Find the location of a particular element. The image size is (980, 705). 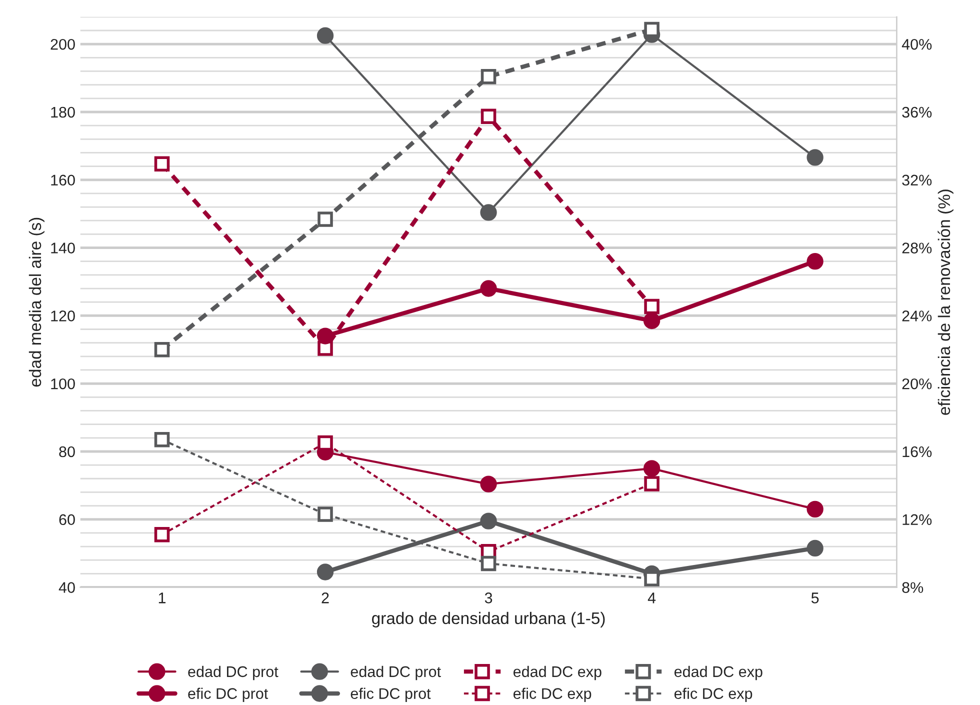

y-tick-label: 140 is located at coordinates (63, 248).